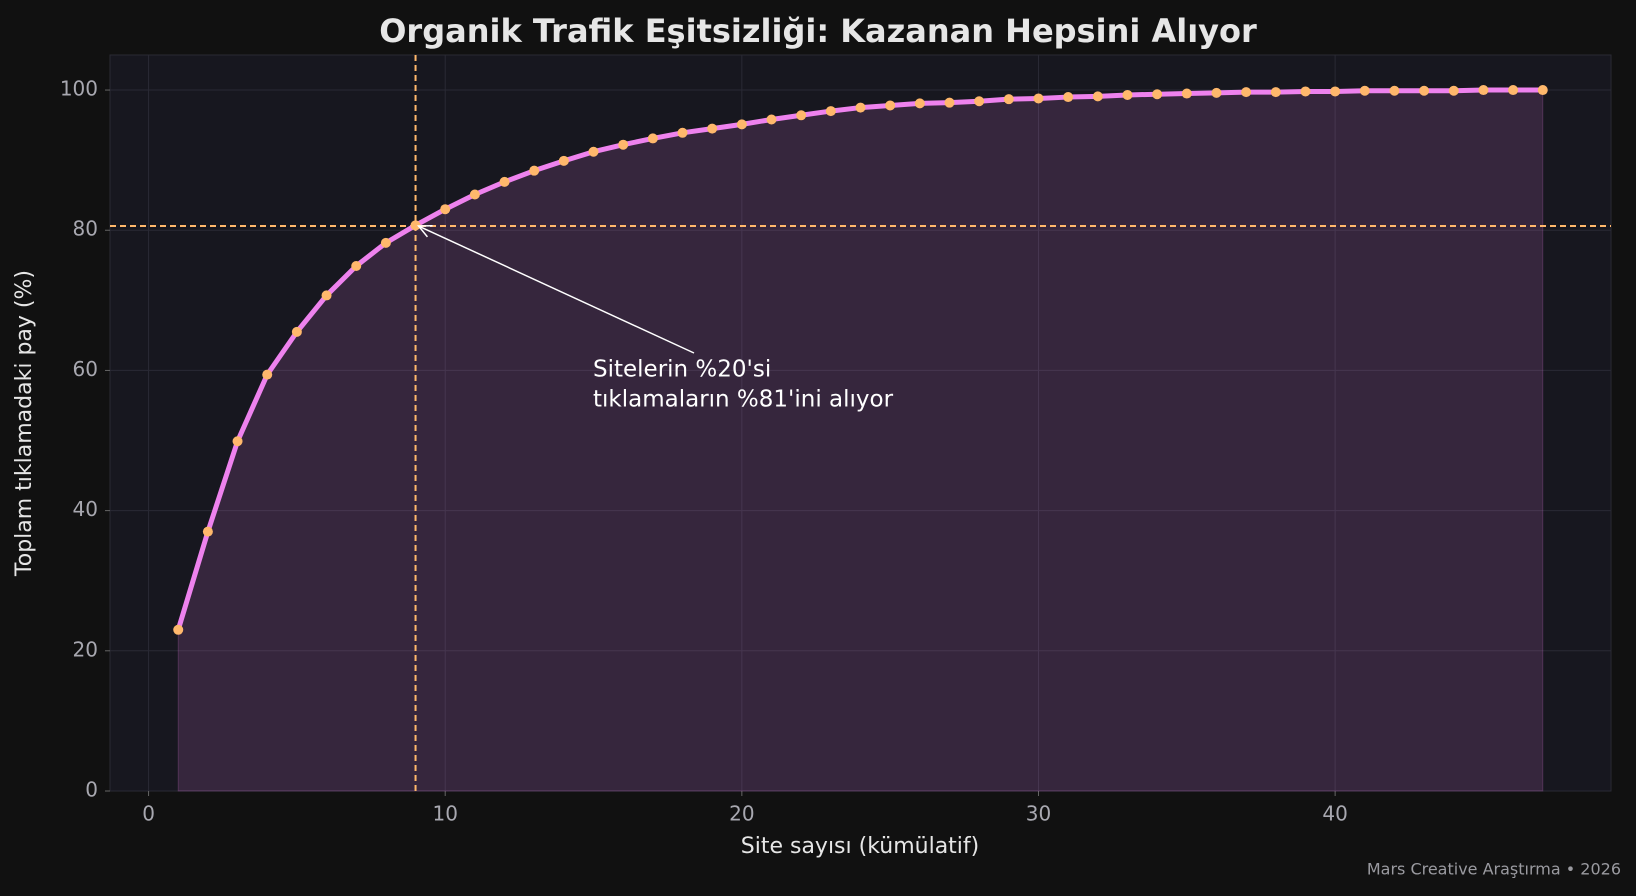  I want to click on x-tick-label: 0, so click(148, 814).